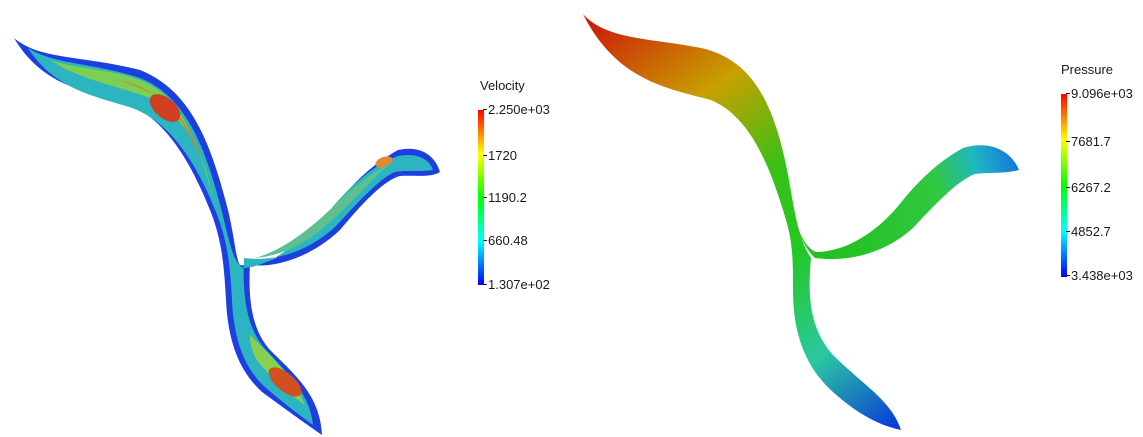 The width and height of the screenshot is (1143, 437). I want to click on velocity-tick-4: 660.48, so click(505, 240).